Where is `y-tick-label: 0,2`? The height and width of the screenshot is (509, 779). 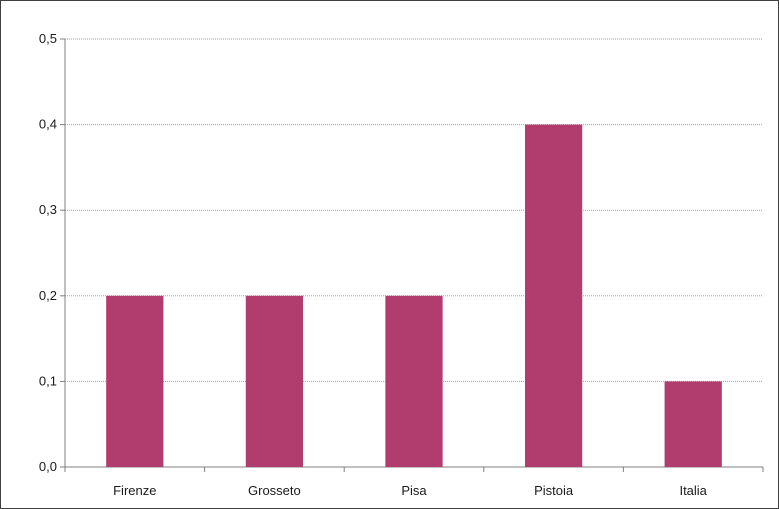
y-tick-label: 0,2 is located at coordinates (48, 295).